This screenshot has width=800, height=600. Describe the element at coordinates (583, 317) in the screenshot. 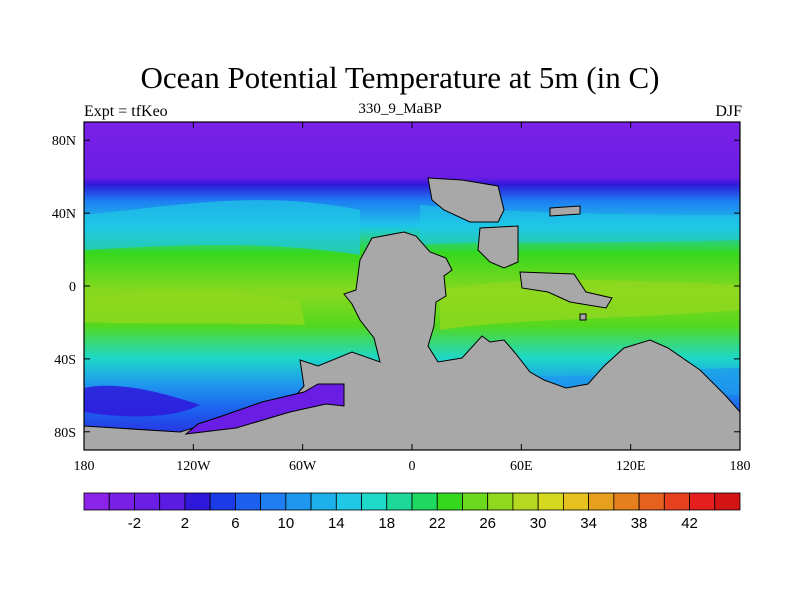

I see `land-tiny-island` at that location.